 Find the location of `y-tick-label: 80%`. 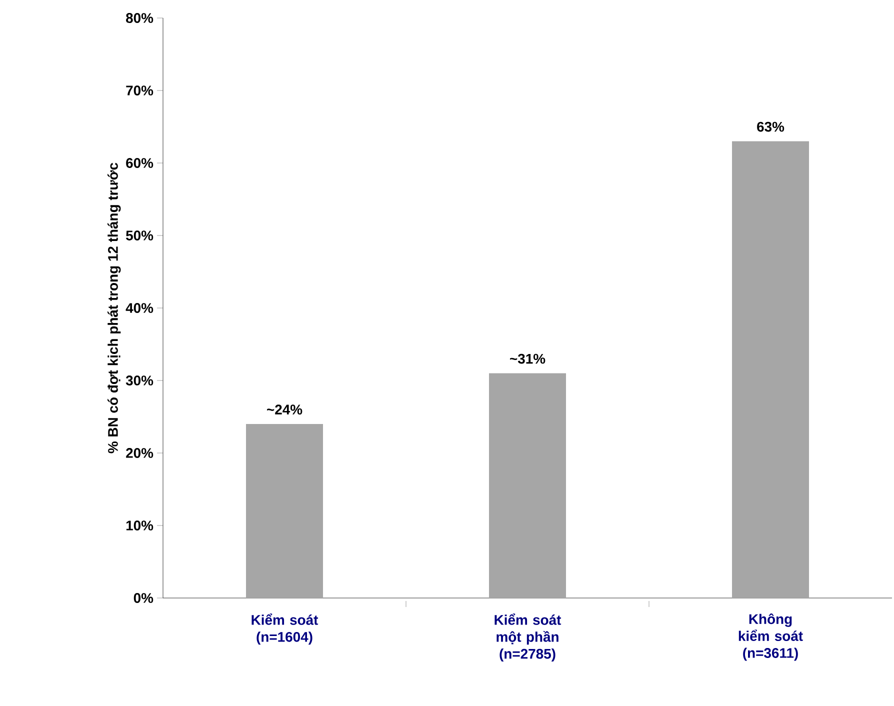

y-tick-label: 80% is located at coordinates (140, 18).